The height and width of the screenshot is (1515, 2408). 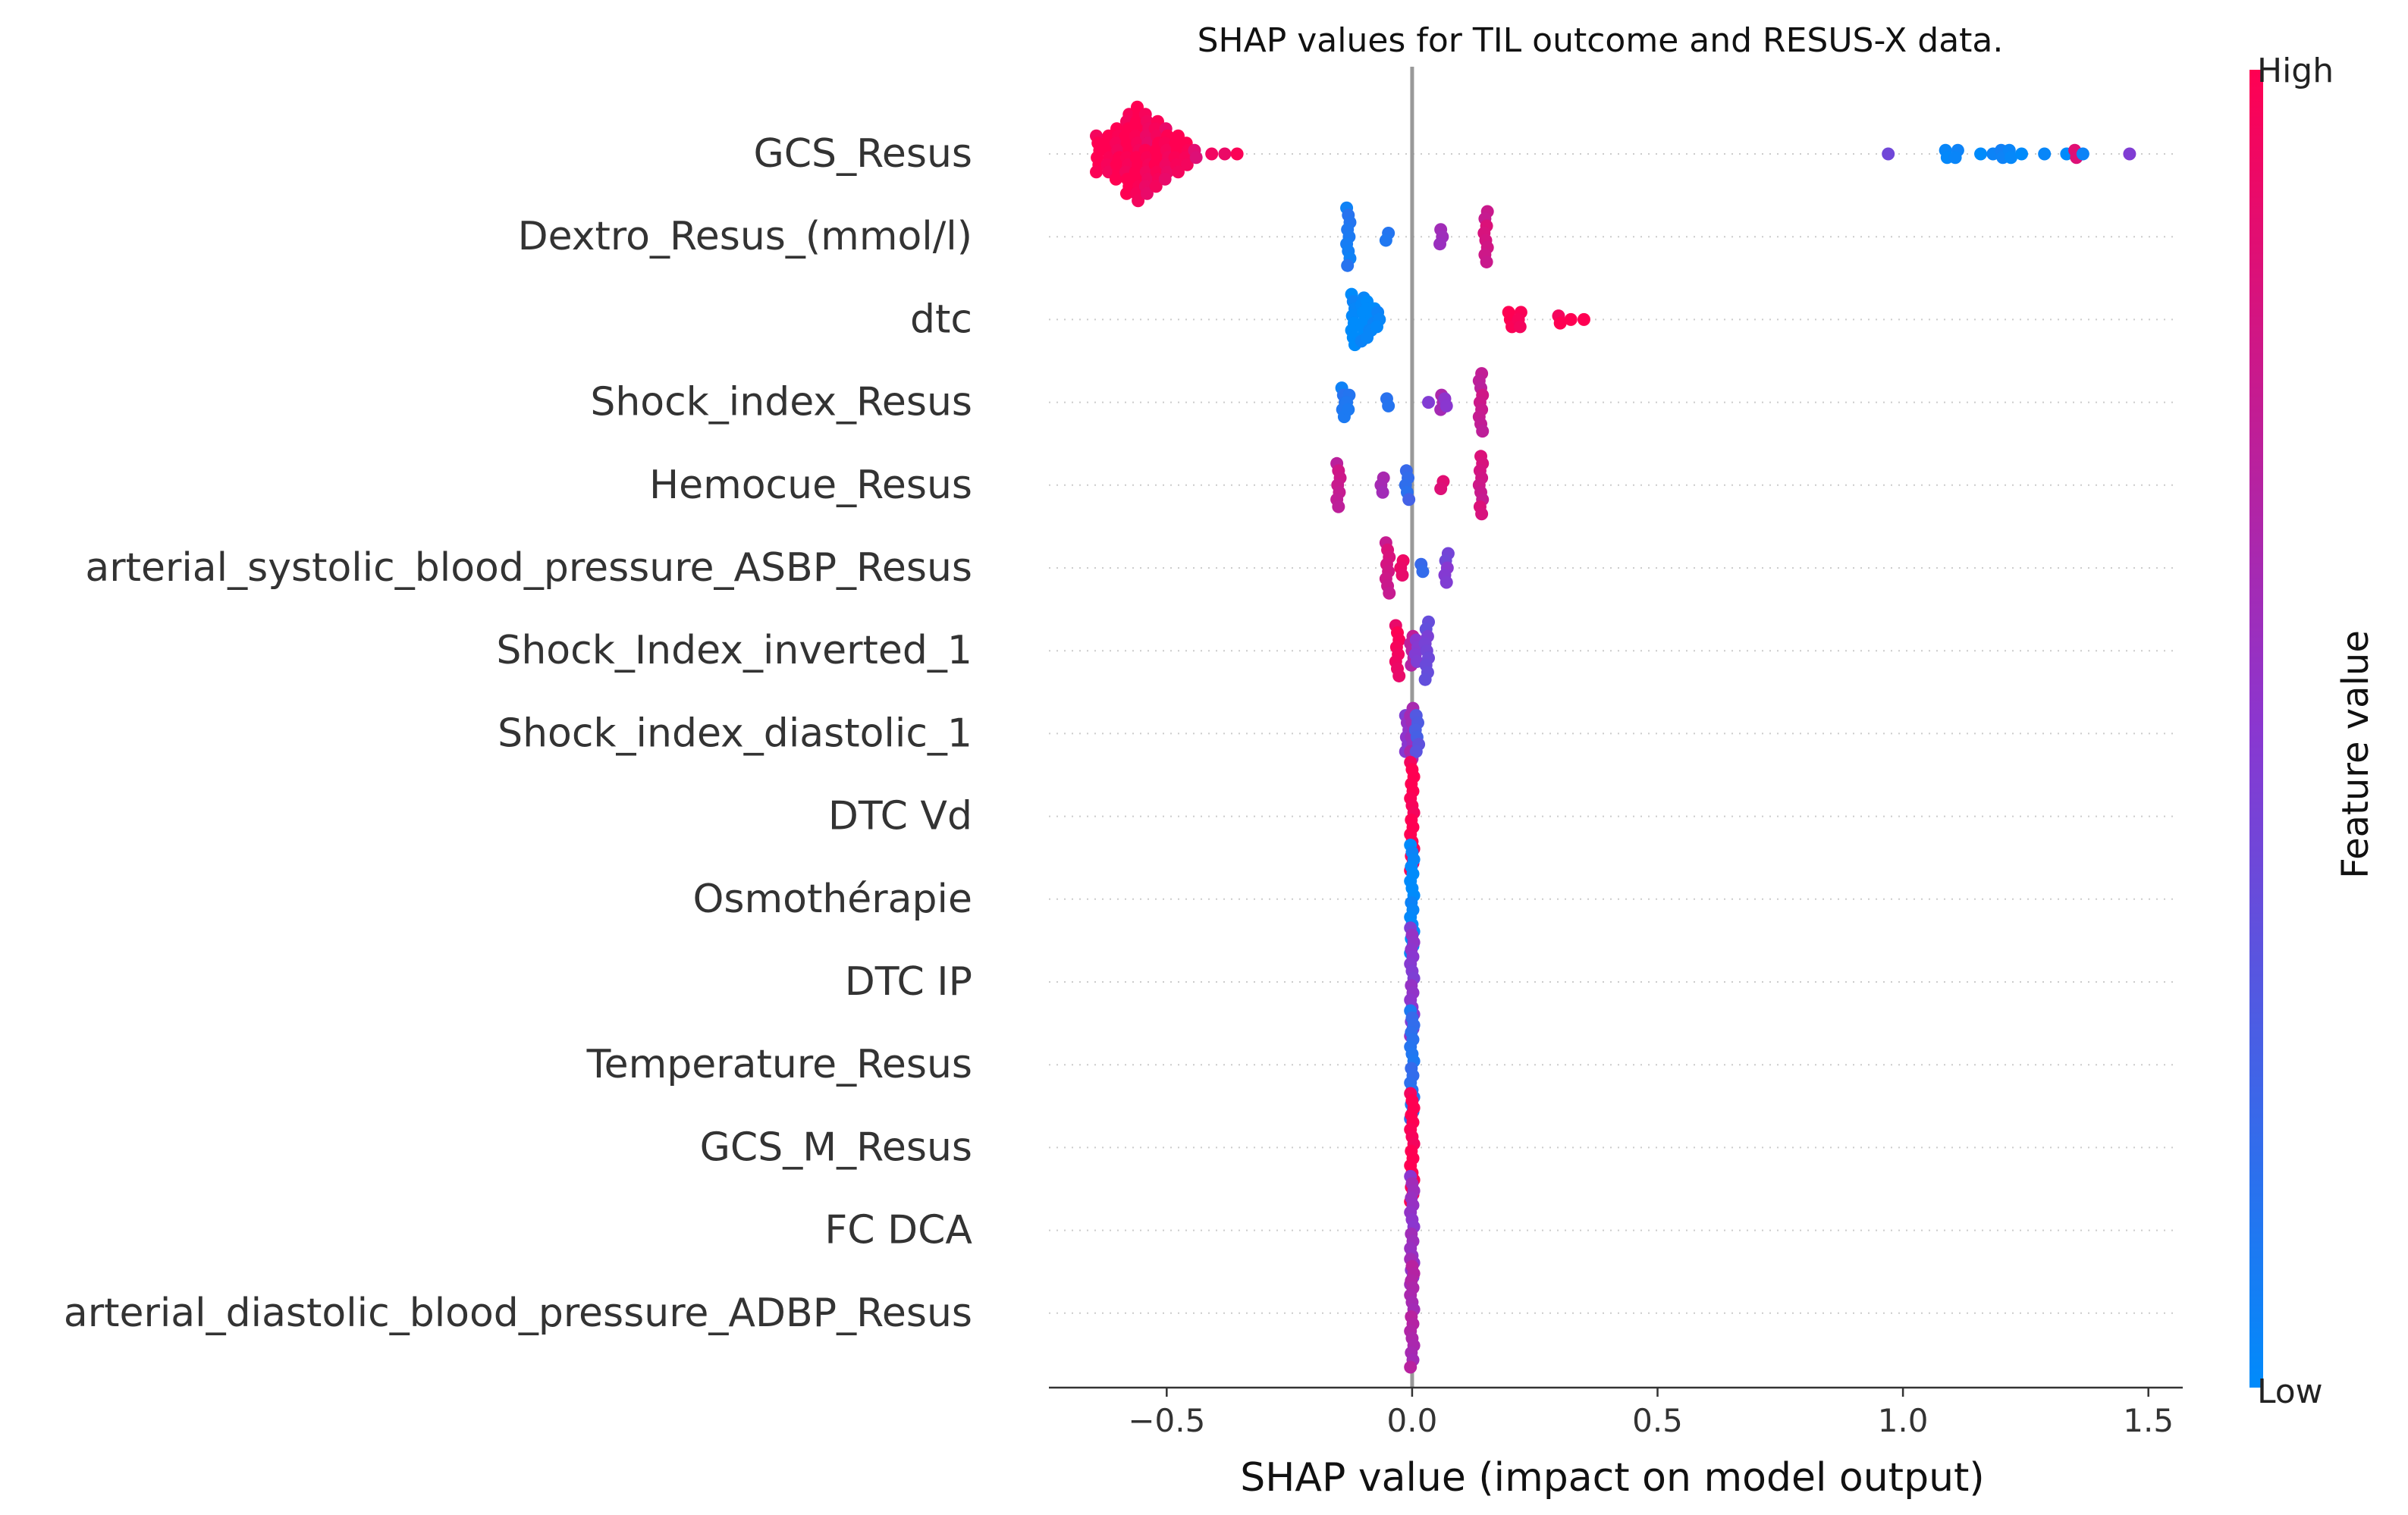 What do you see at coordinates (2290, 1391) in the screenshot?
I see `colorbar-low-label: Low` at bounding box center [2290, 1391].